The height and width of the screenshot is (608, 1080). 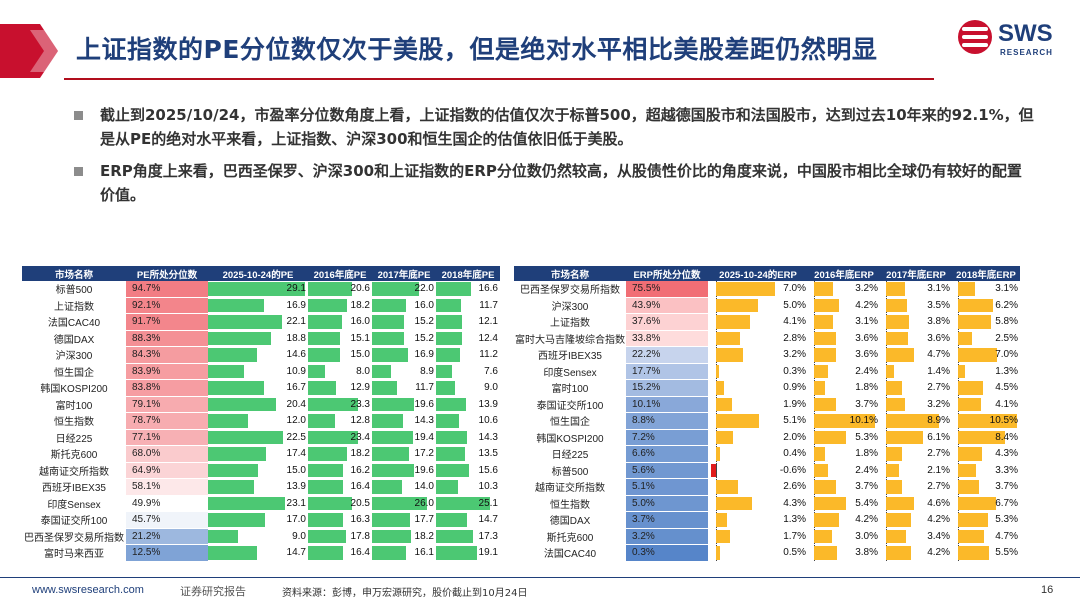 What do you see at coordinates (404, 553) in the screenshot?
I see `pe-2017-cell: 16.1` at bounding box center [404, 553].